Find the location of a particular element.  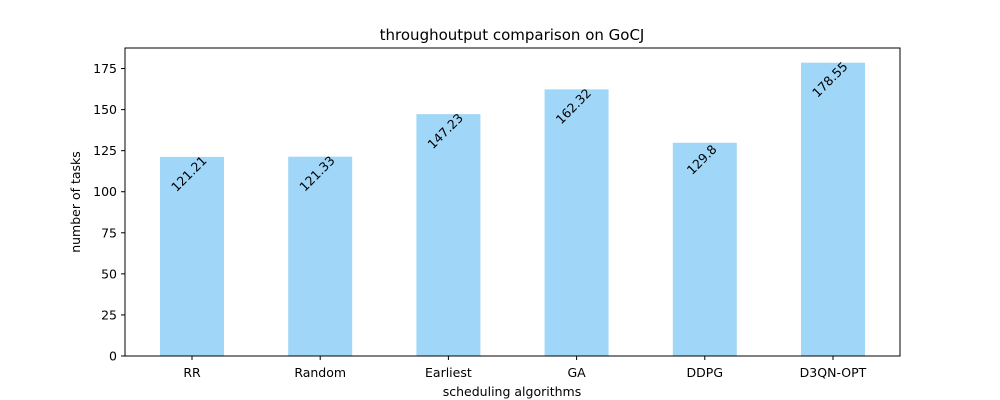

y-tick-label: 50 is located at coordinates (109, 273).